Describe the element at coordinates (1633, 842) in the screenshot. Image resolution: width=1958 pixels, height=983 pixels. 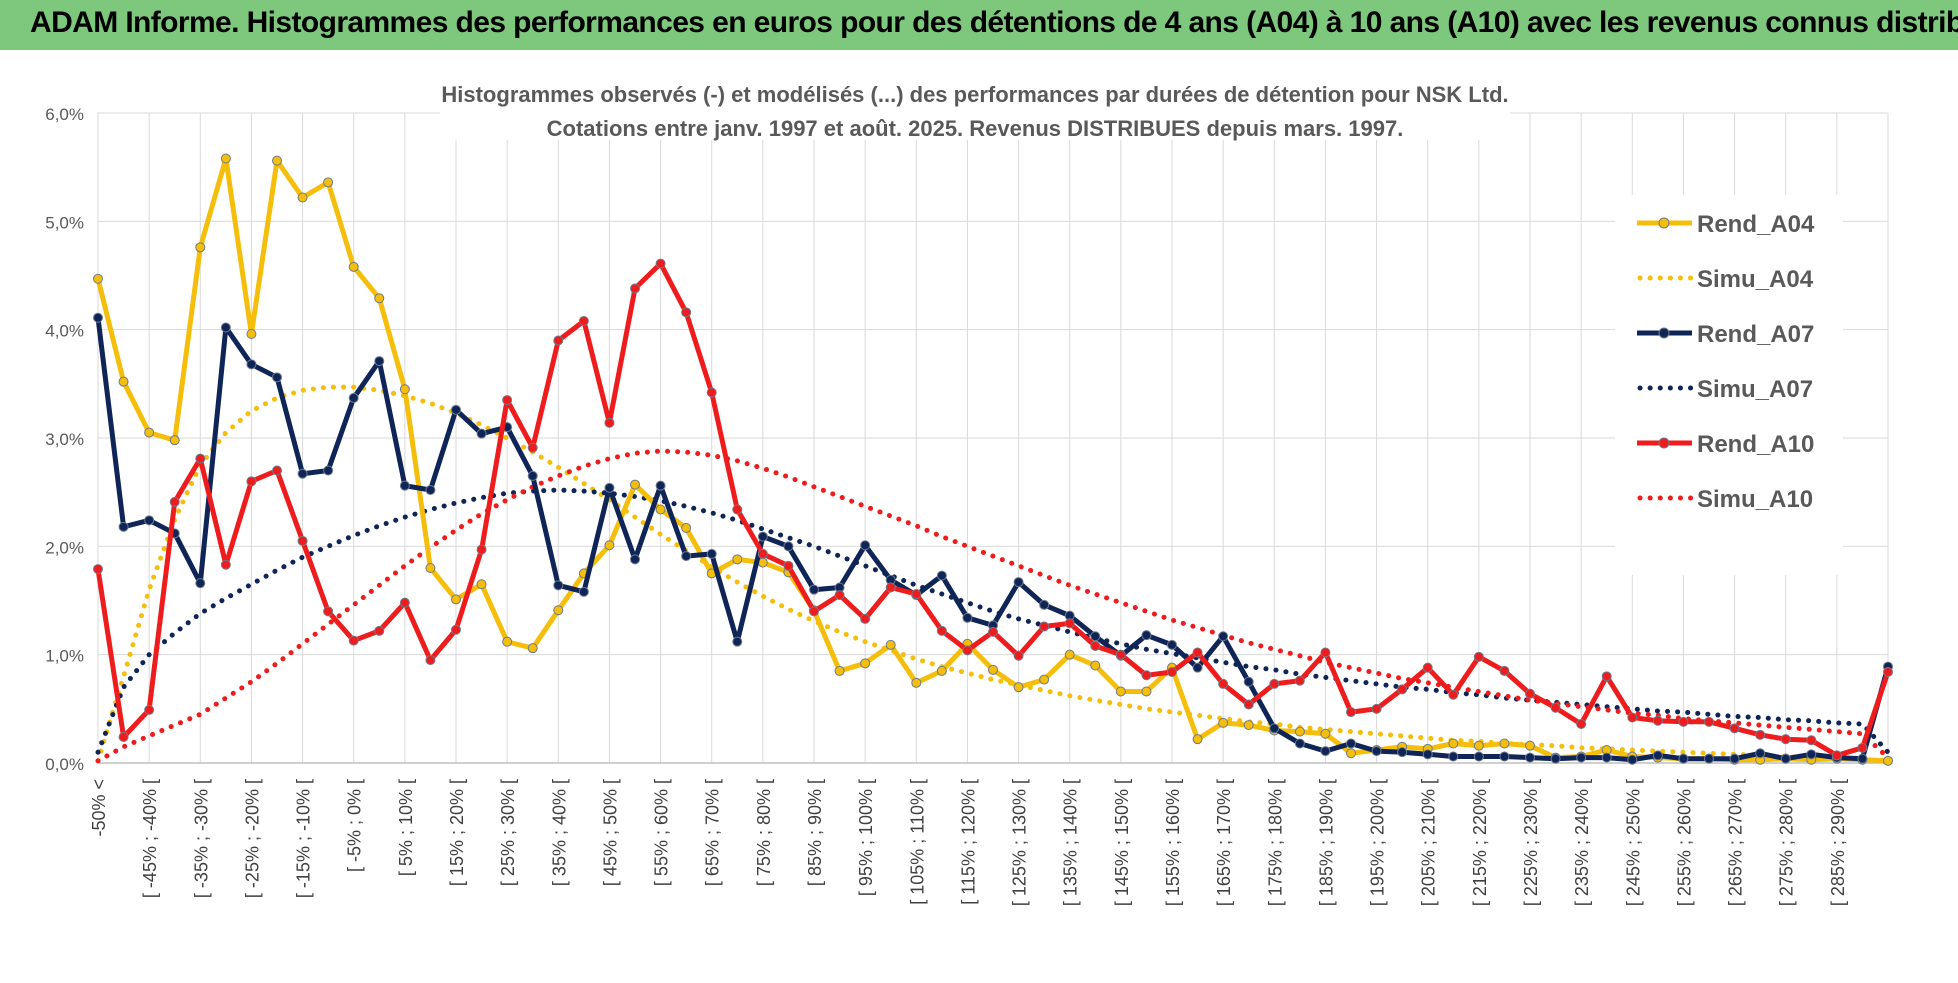
I see `x-tick-label: [ 245% ; 250% [` at that location.